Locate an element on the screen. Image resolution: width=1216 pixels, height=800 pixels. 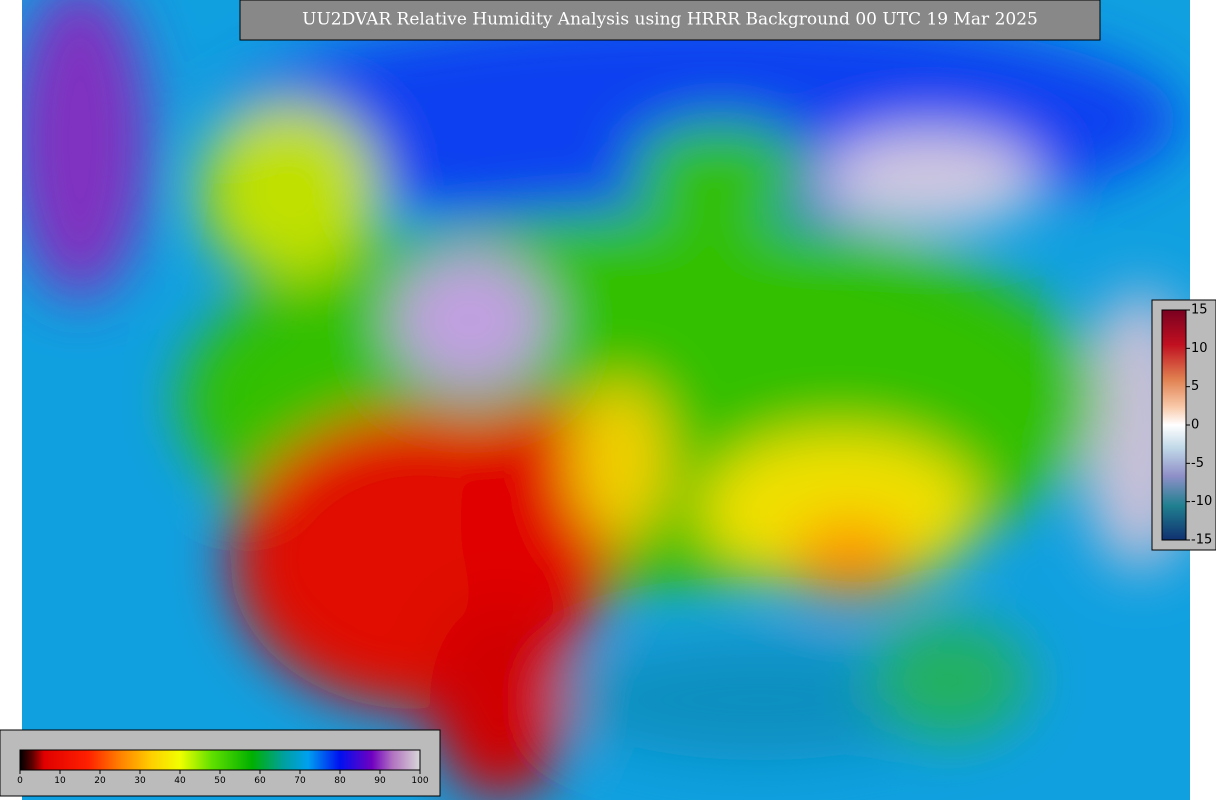
colorbar-tick-label: 90 is located at coordinates (380, 781).